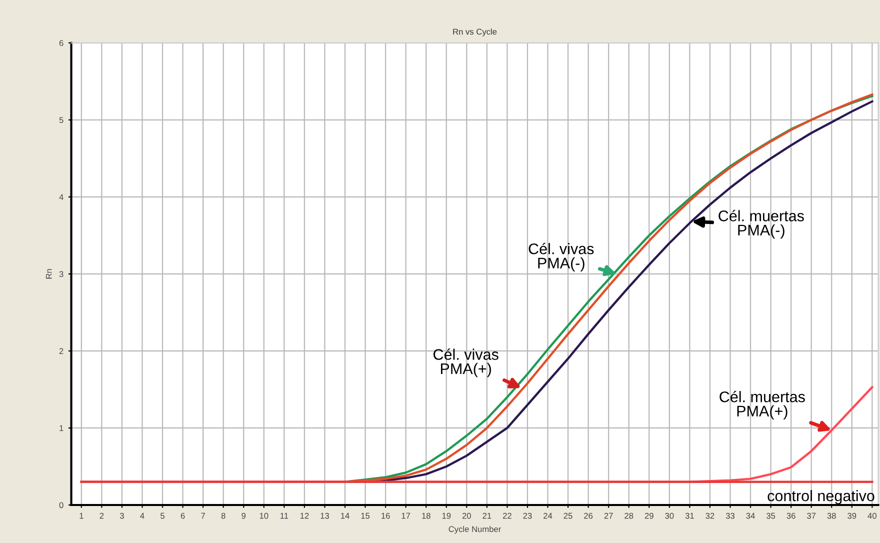 This screenshot has width=880, height=543. I want to click on annotation: Cél. vivas PMA(-), so click(561, 257).